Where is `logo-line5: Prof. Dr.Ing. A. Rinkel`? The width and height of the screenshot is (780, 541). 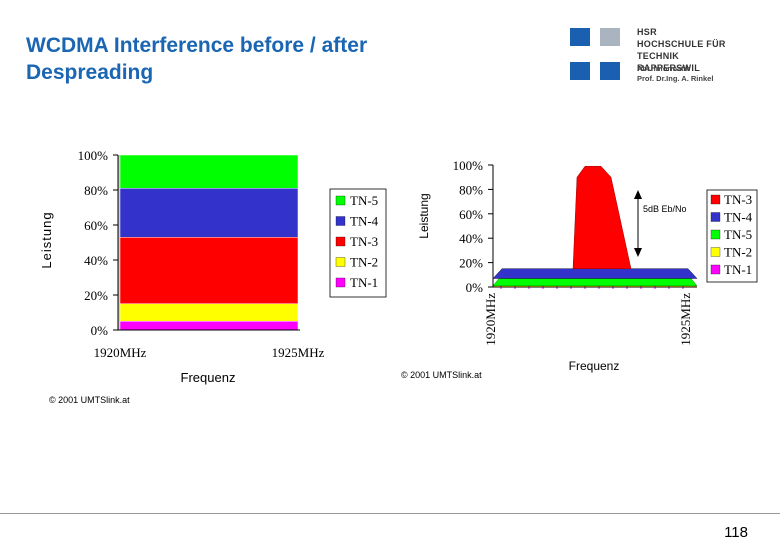
logo-line5: Prof. Dr.Ing. A. Rinkel is located at coordinates (675, 78).